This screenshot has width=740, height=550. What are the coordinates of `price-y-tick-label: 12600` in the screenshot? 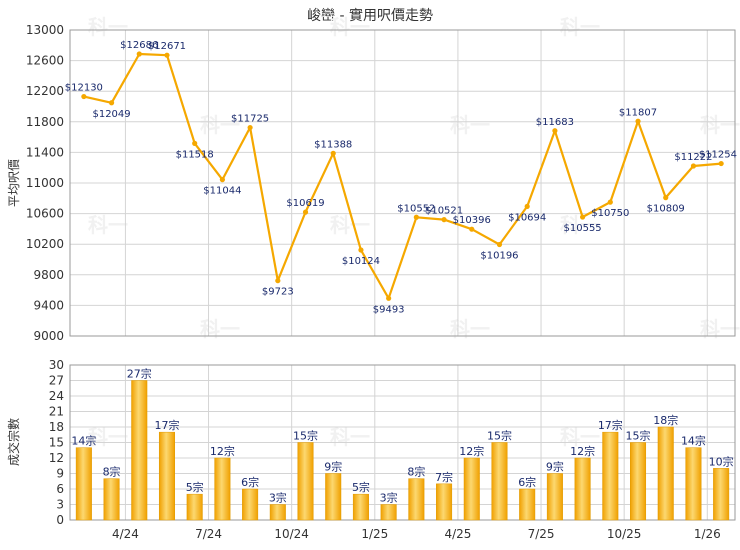 It's located at (45, 61).